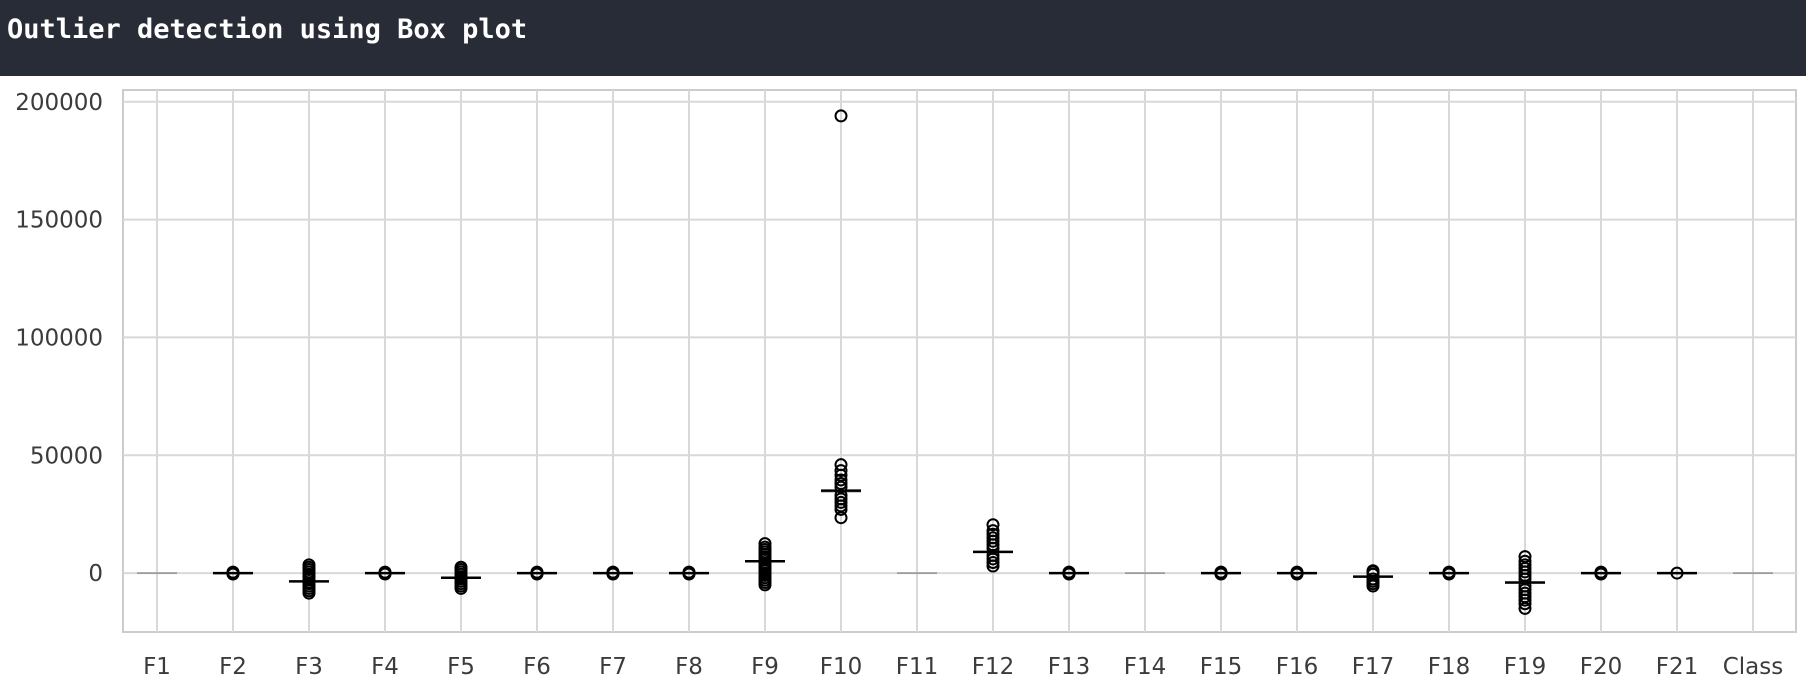 The height and width of the screenshot is (690, 1806). Describe the element at coordinates (1601, 667) in the screenshot. I see `x-tick-label: F20` at that location.